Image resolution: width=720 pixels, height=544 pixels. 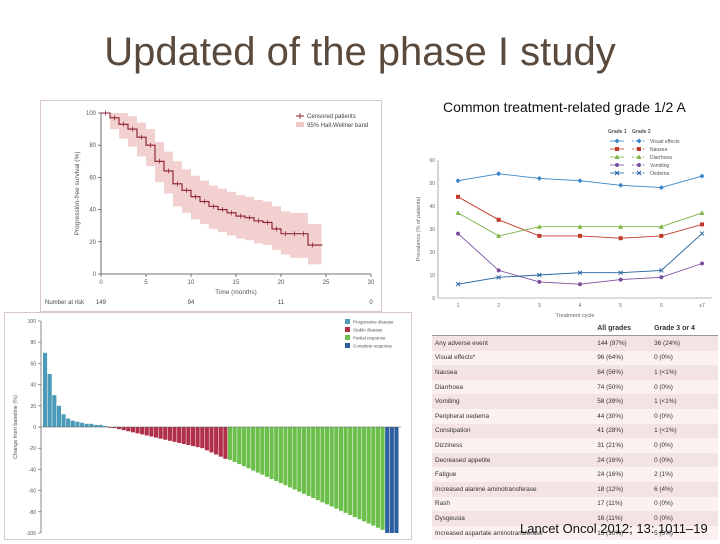 I want to click on ae-x-tick-label: 5, so click(x=620, y=306).